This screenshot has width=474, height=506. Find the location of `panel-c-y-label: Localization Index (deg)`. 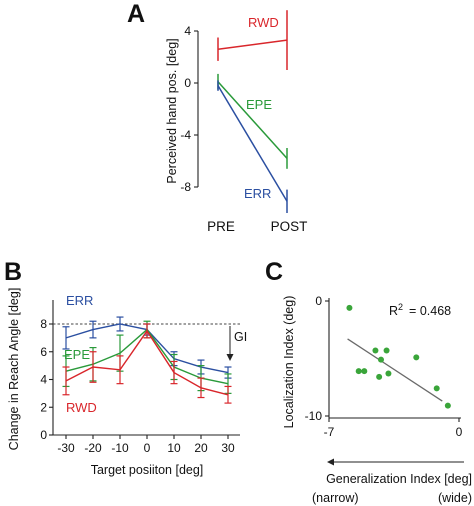

panel-c-y-label: Localization Index (deg) is located at coordinates (289, 362).